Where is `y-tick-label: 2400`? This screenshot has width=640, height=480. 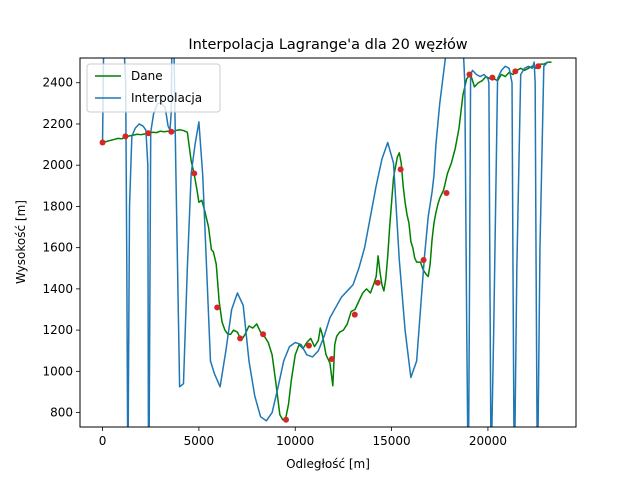
y-tick-label: 2400 is located at coordinates (57, 83).